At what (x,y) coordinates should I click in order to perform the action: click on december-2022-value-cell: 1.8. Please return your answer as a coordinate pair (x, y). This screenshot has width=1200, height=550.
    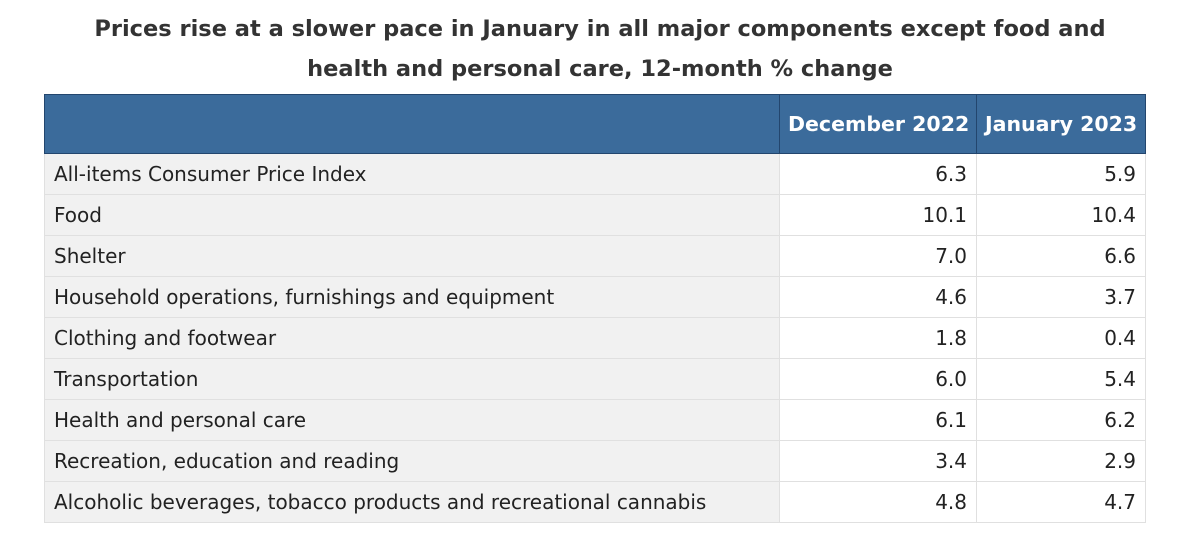
    Looking at the image, I should click on (878, 338).